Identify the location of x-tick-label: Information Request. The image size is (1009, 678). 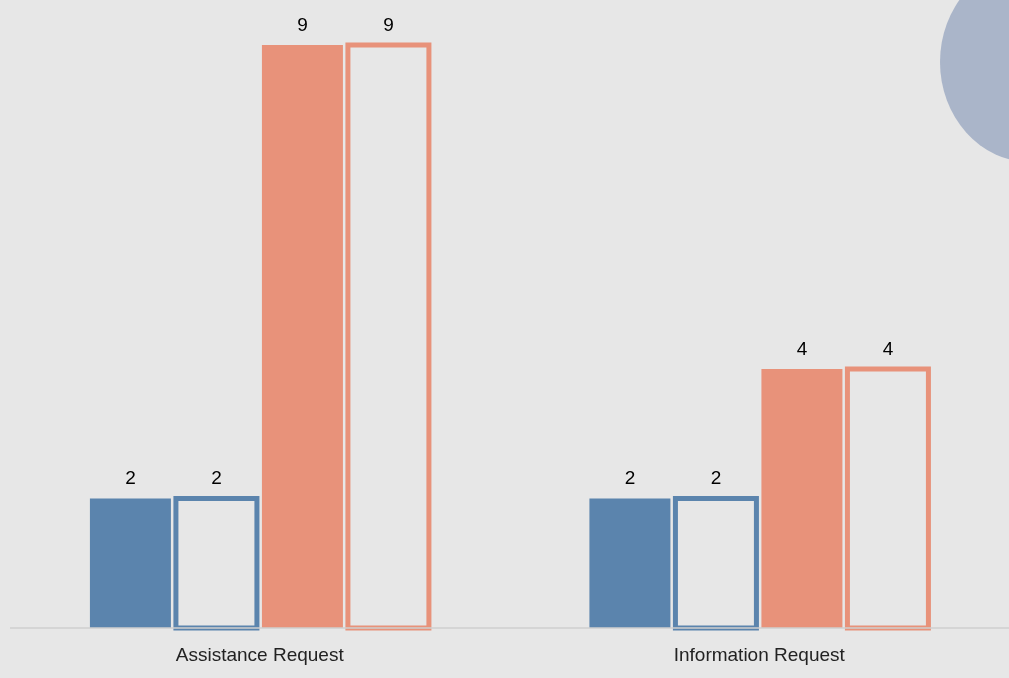
(759, 655).